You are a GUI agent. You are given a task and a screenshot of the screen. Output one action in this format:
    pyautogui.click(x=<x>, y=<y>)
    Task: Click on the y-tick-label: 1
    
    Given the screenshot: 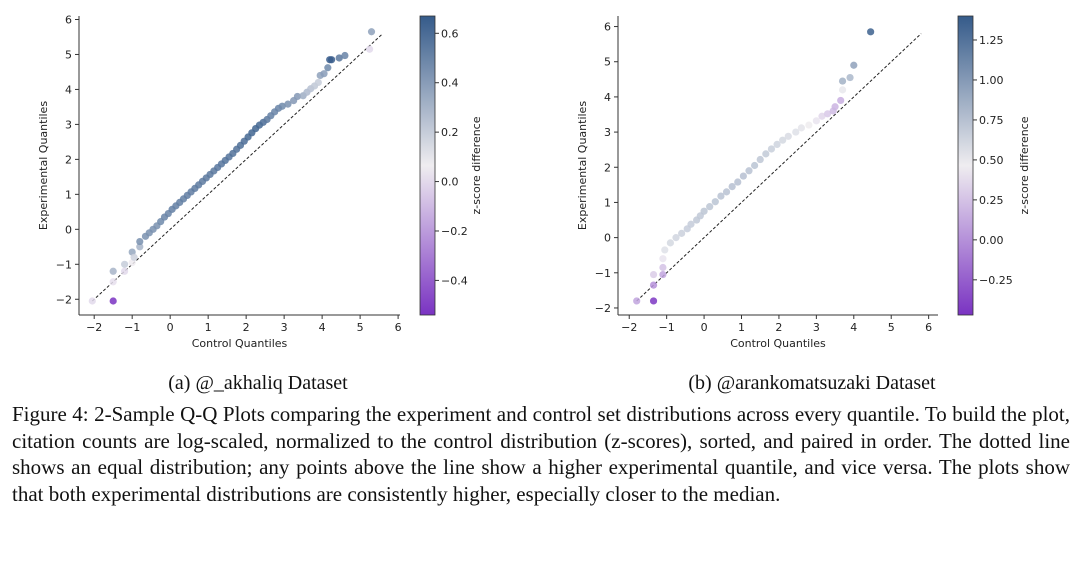 What is the action you would take?
    pyautogui.click(x=607, y=202)
    